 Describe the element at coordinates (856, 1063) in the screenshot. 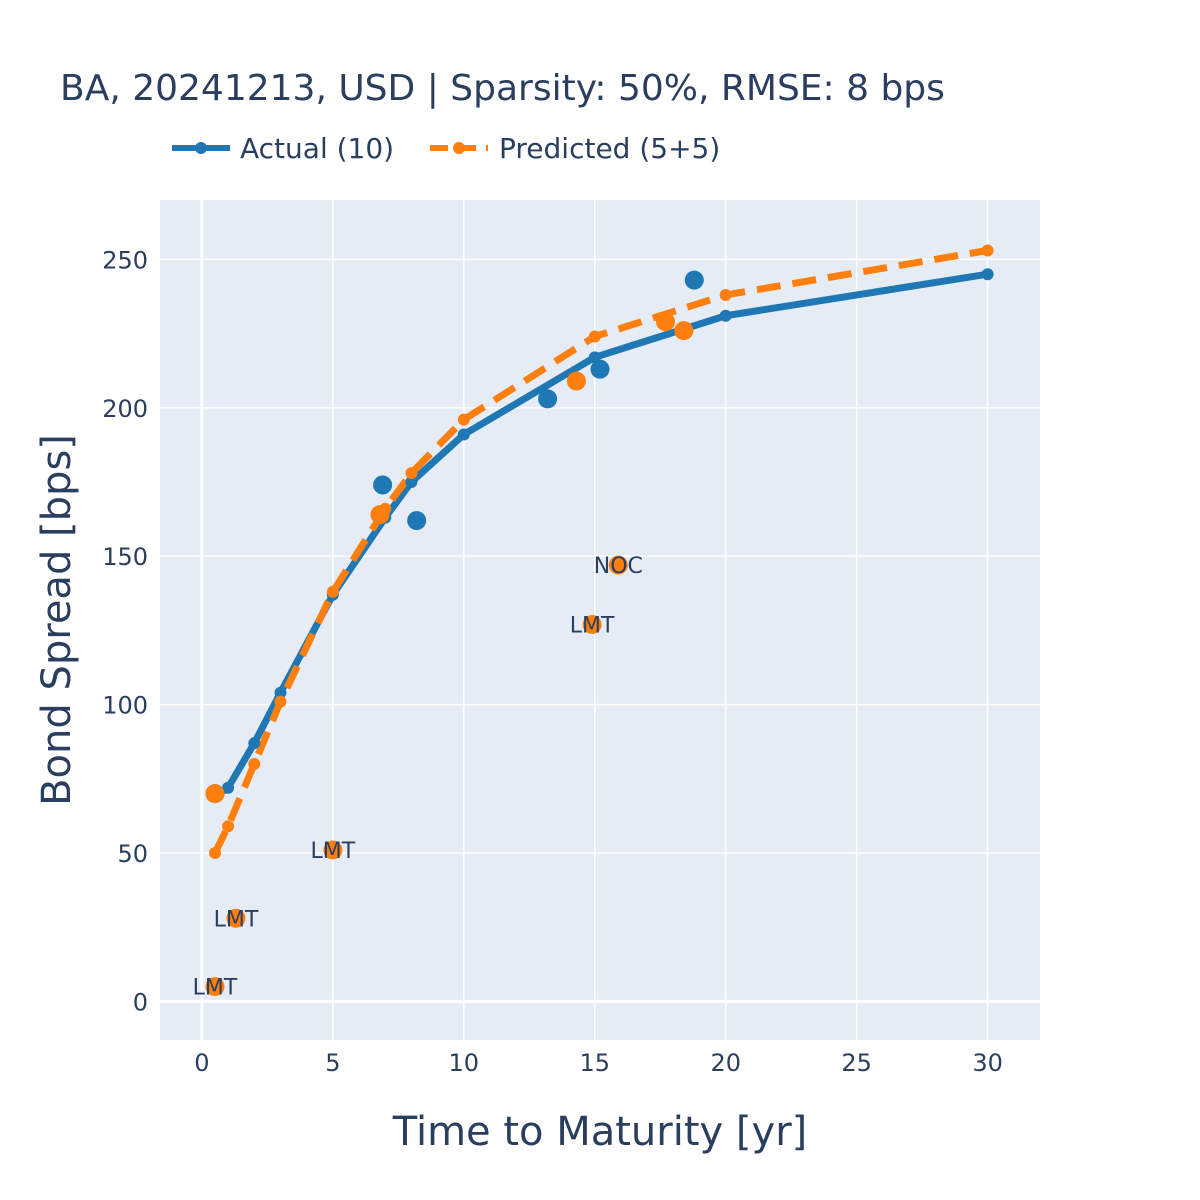

I see `x-tick-label: 25` at that location.